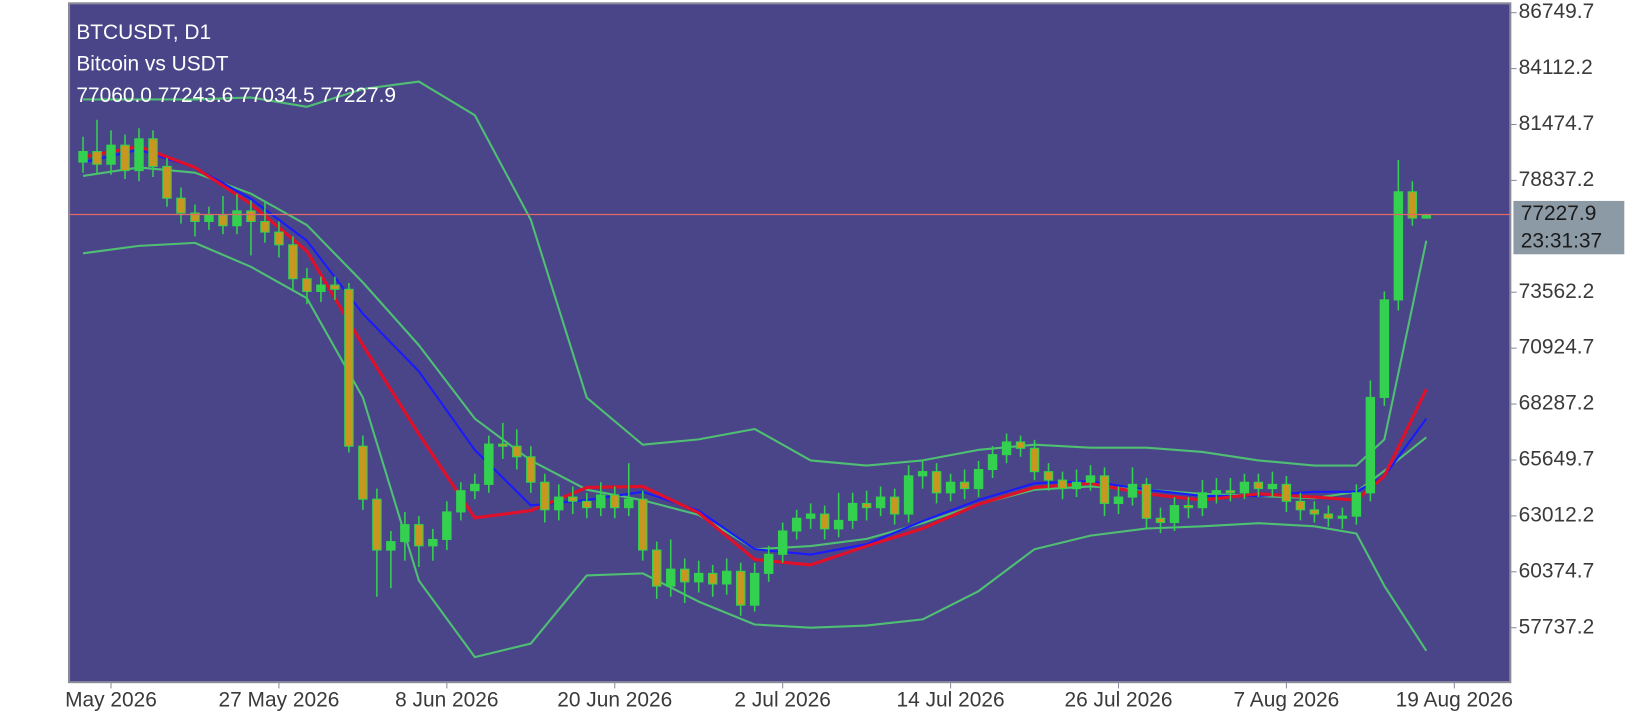 The width and height of the screenshot is (1640, 720). What do you see at coordinates (1557, 459) in the screenshot?
I see `y-tick-label: 65649.7` at bounding box center [1557, 459].